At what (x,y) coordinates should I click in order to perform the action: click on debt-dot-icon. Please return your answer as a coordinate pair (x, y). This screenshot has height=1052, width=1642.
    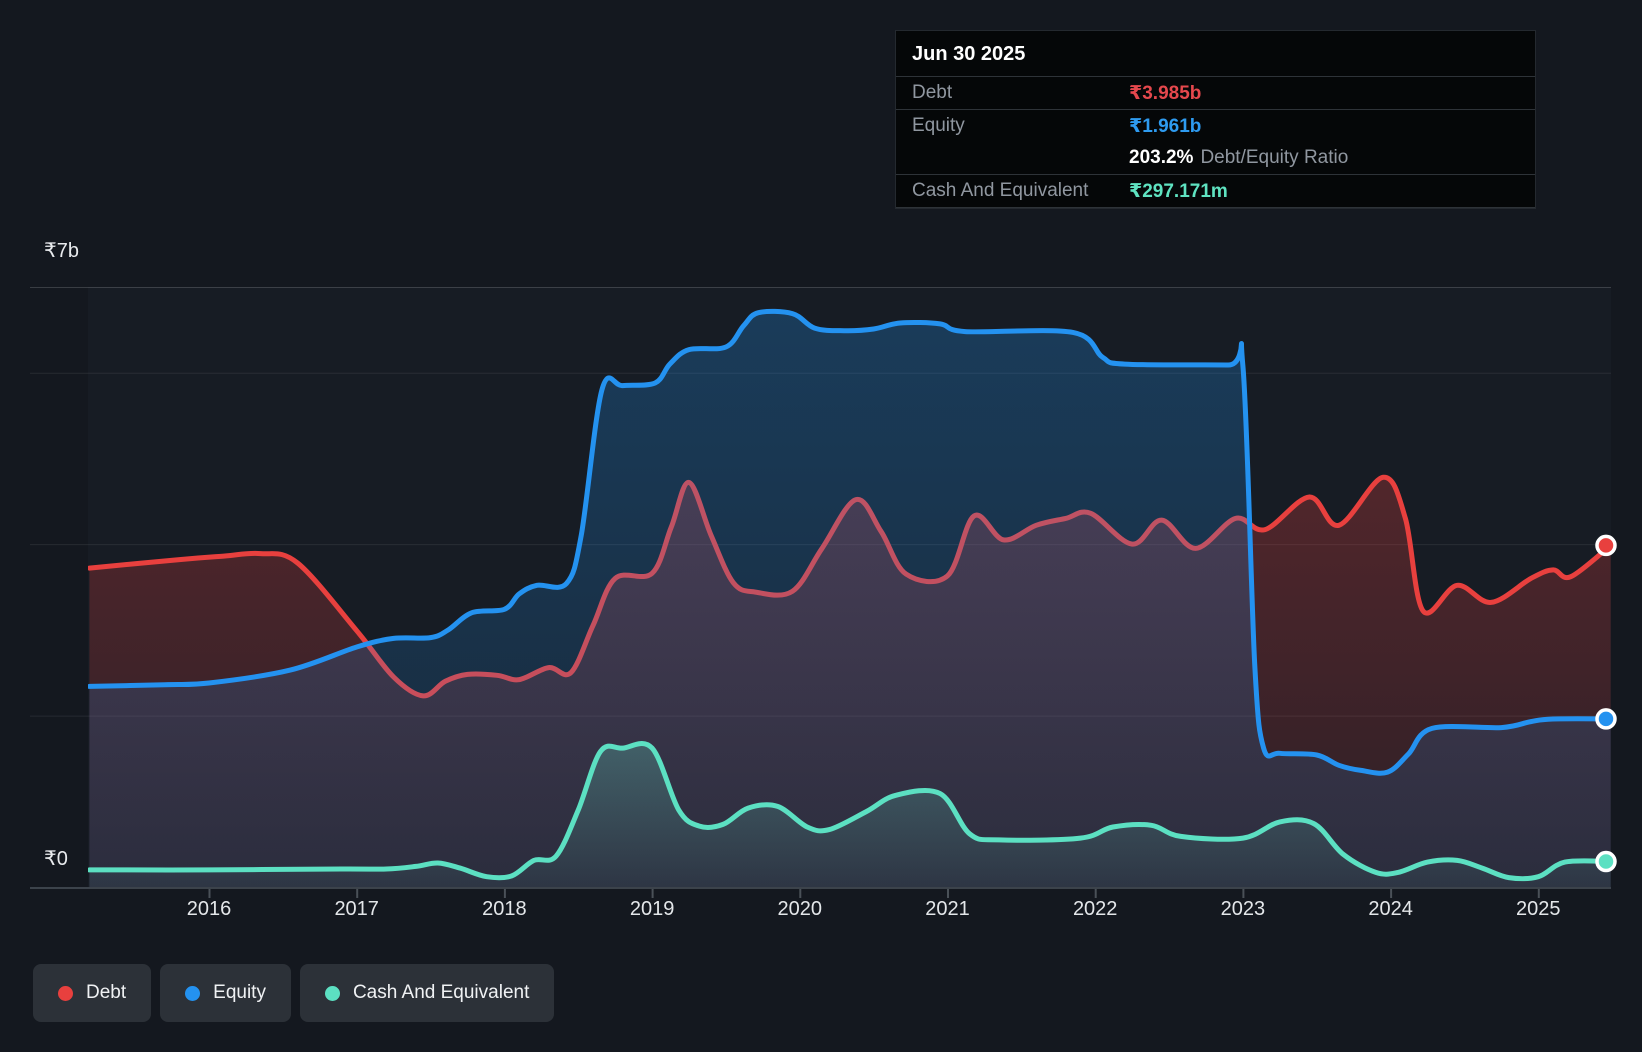
    Looking at the image, I should click on (65, 993).